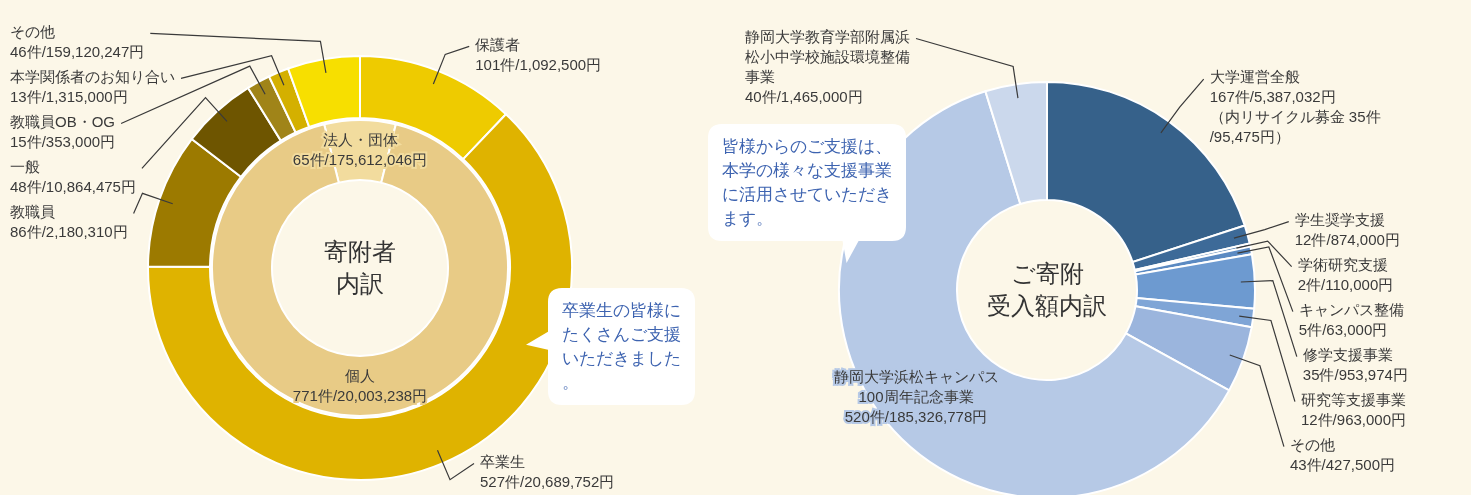  What do you see at coordinates (1345, 284) in the screenshot?
I see `data-label: 2件/110,000円` at bounding box center [1345, 284].